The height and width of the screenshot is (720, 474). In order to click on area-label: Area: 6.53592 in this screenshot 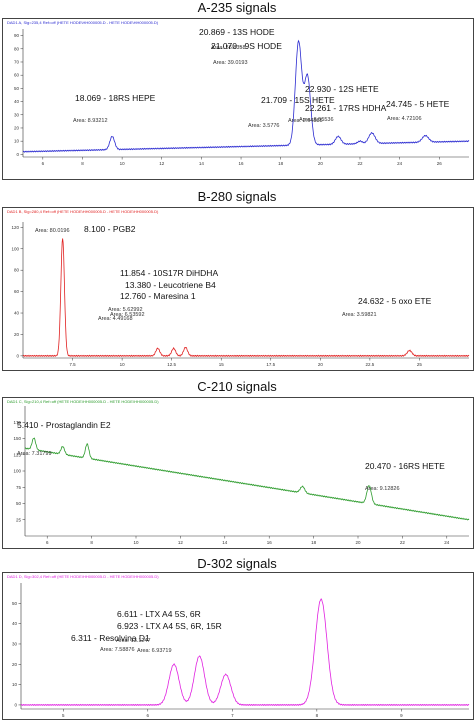, I will do `click(127, 315)`.